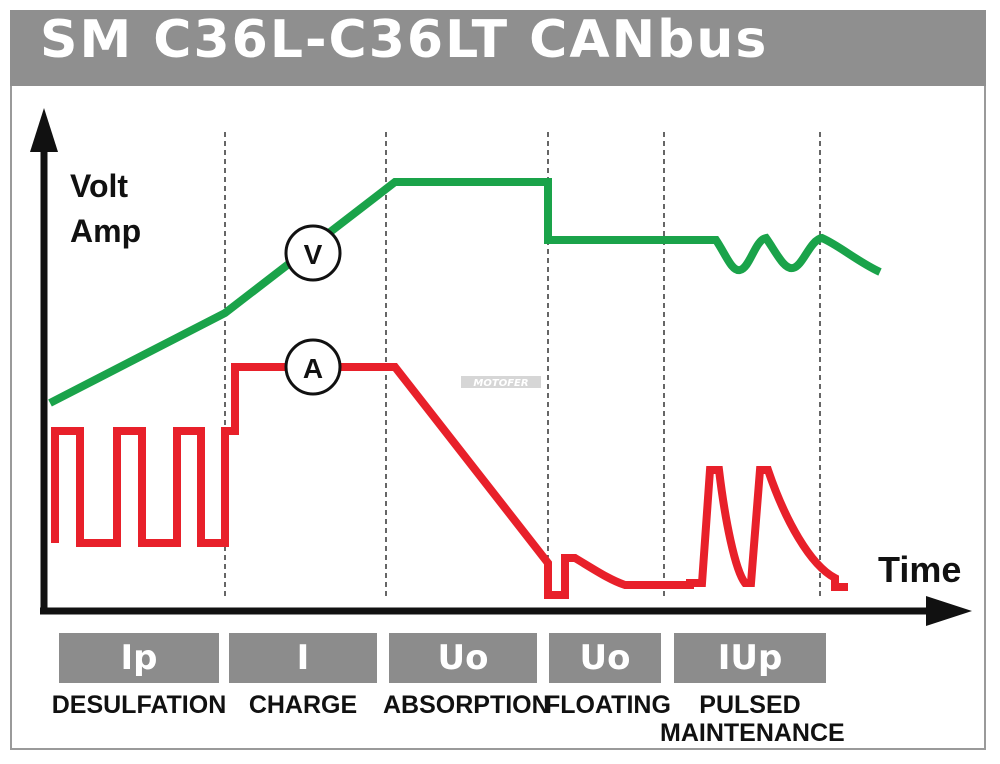 This screenshot has width=1000, height=764. I want to click on watermark-logo, so click(501, 382).